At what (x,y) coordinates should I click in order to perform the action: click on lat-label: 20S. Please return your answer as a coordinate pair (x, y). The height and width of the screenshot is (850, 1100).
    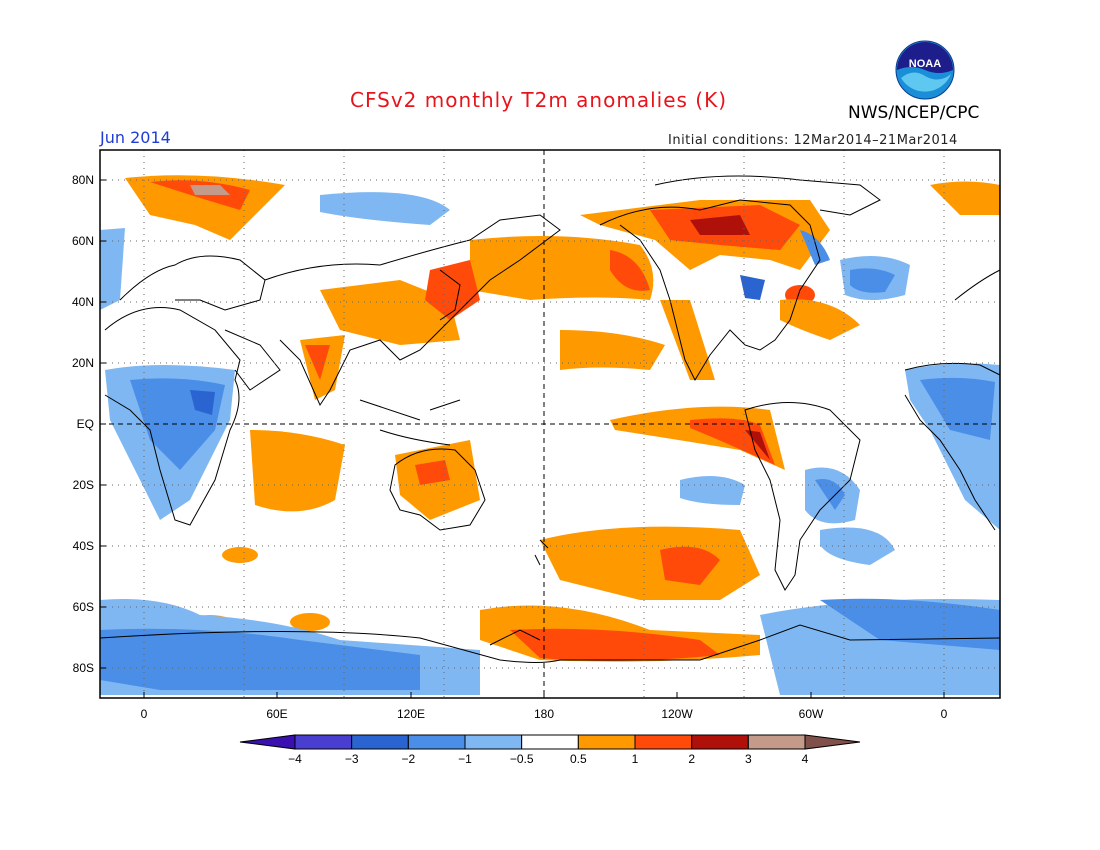
    Looking at the image, I should click on (83, 485).